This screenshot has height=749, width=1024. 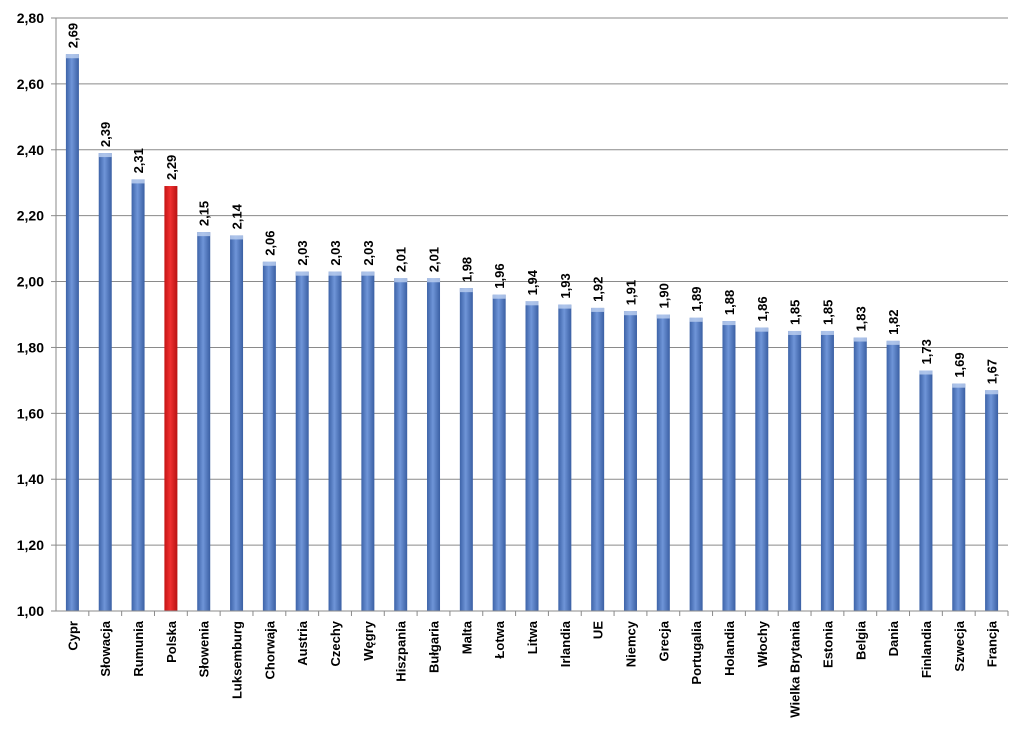 I want to click on y-tick-label: 2,20, so click(x=30, y=216).